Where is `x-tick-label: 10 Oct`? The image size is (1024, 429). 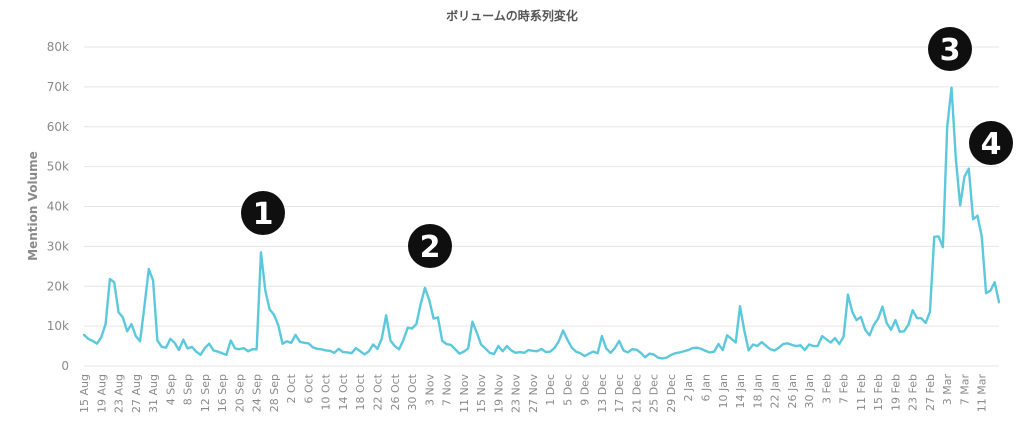
x-tick-label: 10 Oct is located at coordinates (326, 391).